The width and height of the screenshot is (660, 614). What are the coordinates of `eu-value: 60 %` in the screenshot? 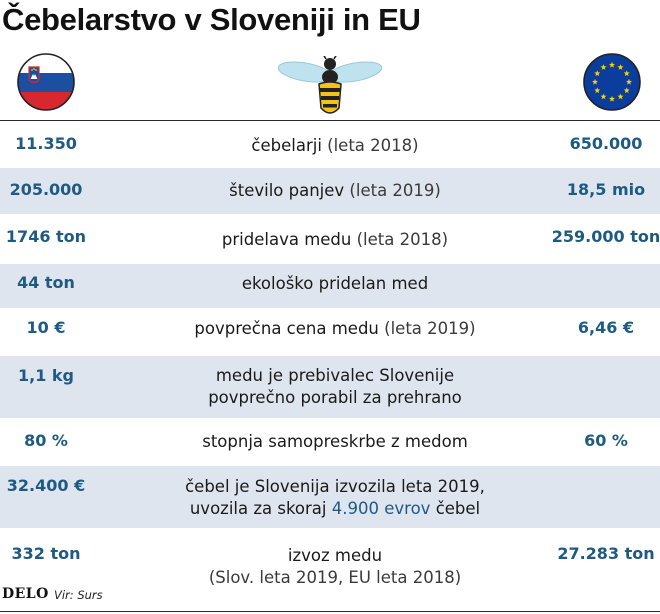 It's located at (606, 440).